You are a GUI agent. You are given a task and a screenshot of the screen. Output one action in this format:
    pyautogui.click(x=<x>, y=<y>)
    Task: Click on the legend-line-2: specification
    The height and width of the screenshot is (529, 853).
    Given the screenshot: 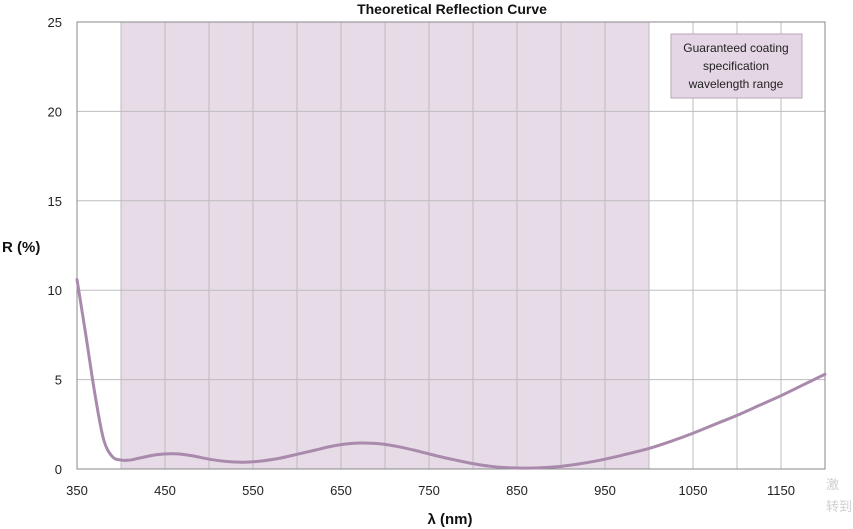 What is the action you would take?
    pyautogui.click(x=736, y=66)
    